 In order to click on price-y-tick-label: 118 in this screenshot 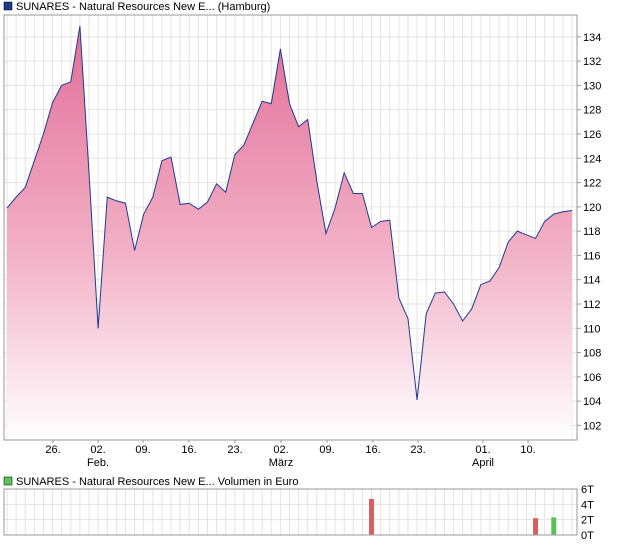, I will do `click(592, 232)`.